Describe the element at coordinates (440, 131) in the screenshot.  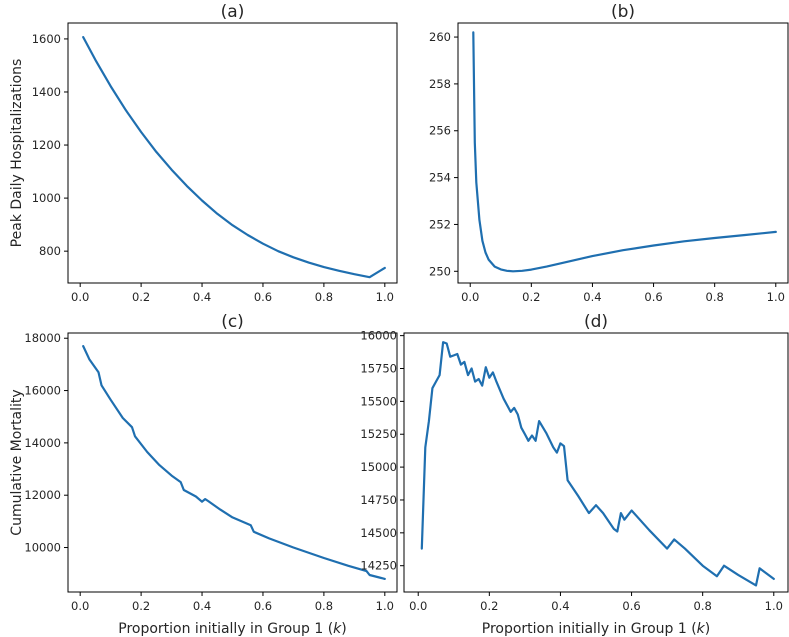
I see `y-tick-label-b-3: 256` at that location.